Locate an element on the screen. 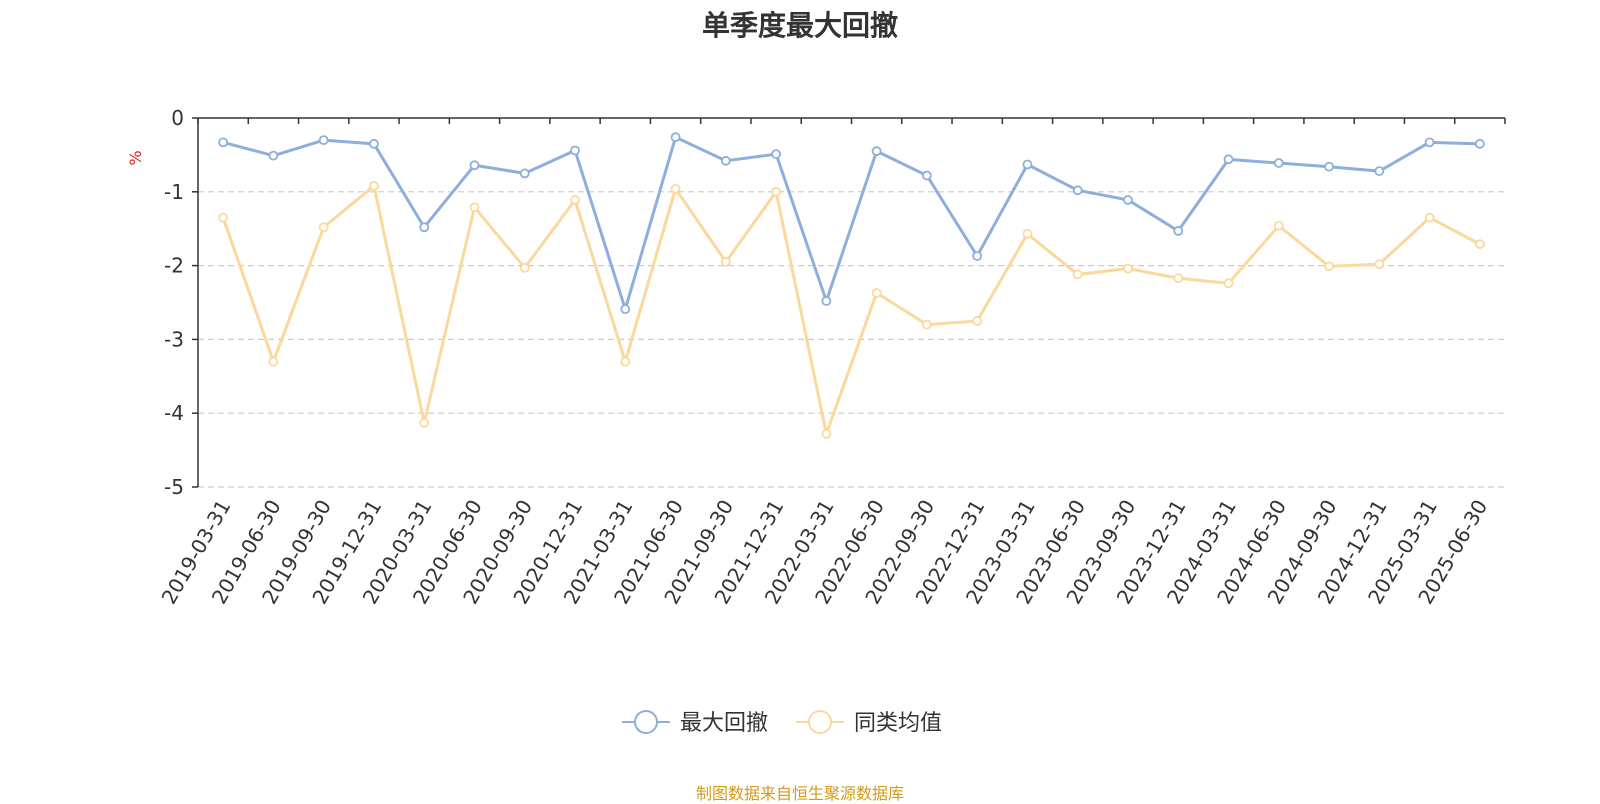 This screenshot has height=804, width=1600. chart-title: 单季度最大回撤 is located at coordinates (799, 25).